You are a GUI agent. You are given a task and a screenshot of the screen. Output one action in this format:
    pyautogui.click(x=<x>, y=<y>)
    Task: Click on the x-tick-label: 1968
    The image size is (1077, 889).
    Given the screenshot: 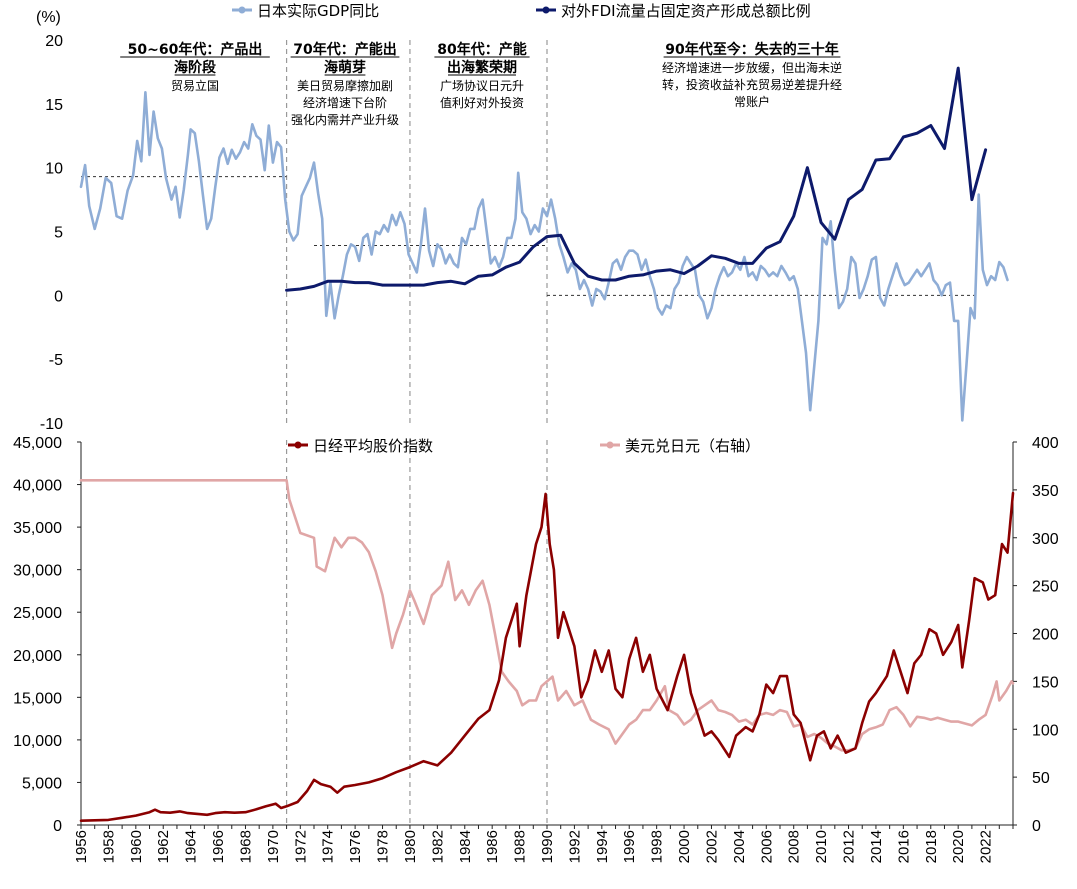 What is the action you would take?
    pyautogui.click(x=245, y=846)
    